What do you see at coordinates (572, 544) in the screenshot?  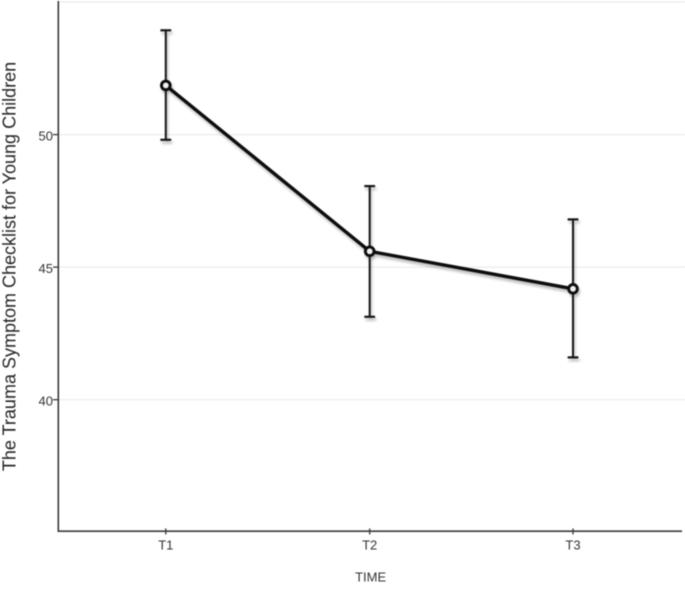 I see `svg-text: T3` at bounding box center [572, 544].